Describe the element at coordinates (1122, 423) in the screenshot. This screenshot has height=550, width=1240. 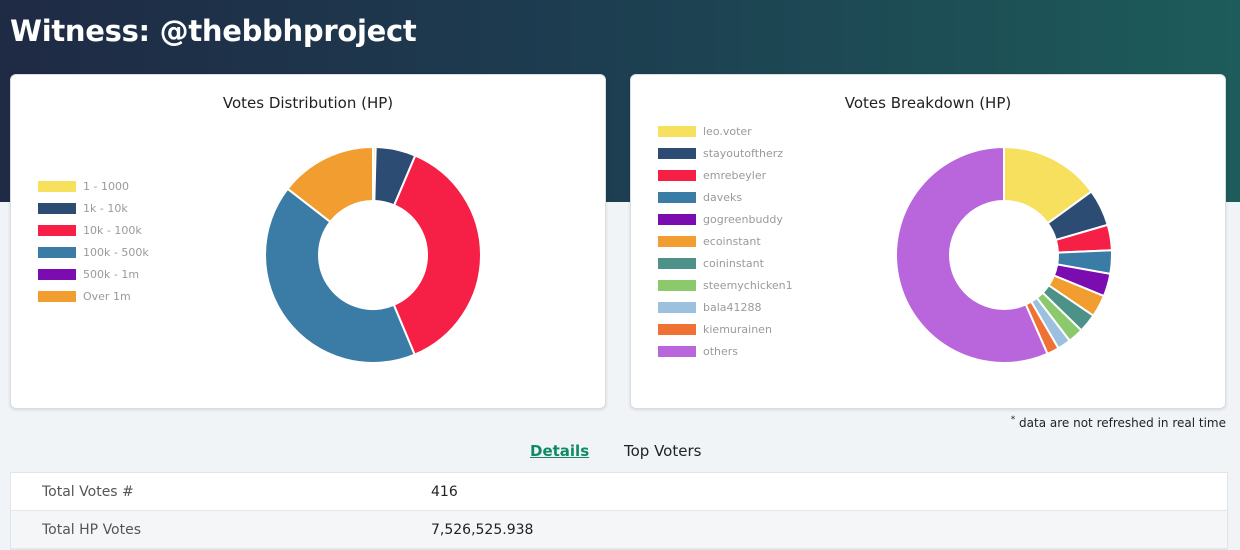
I see `refresh-note-text: data are not refreshed in real time` at that location.